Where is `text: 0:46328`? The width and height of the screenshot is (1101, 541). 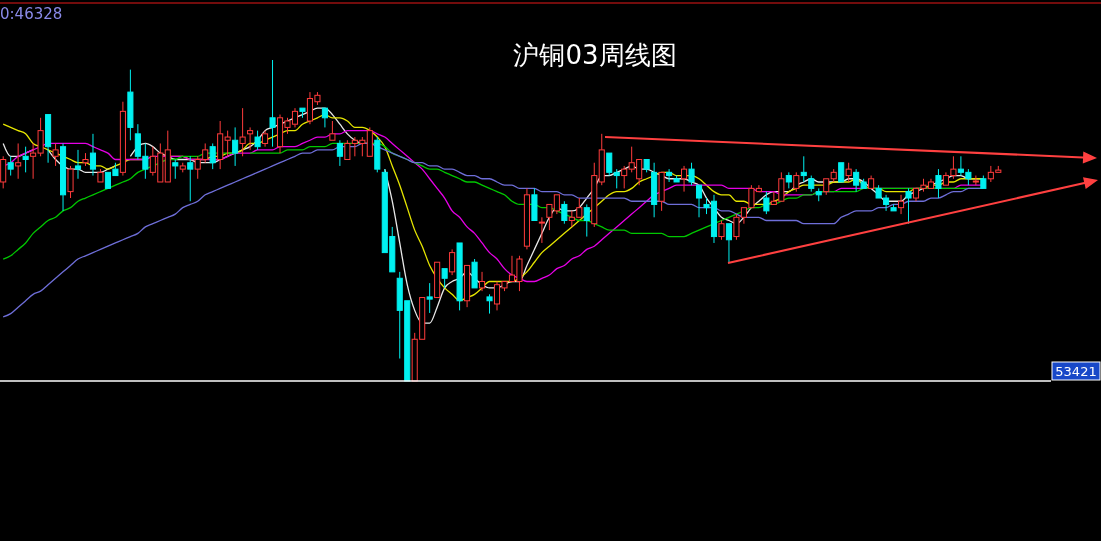 text: 0:46328 is located at coordinates (31, 14).